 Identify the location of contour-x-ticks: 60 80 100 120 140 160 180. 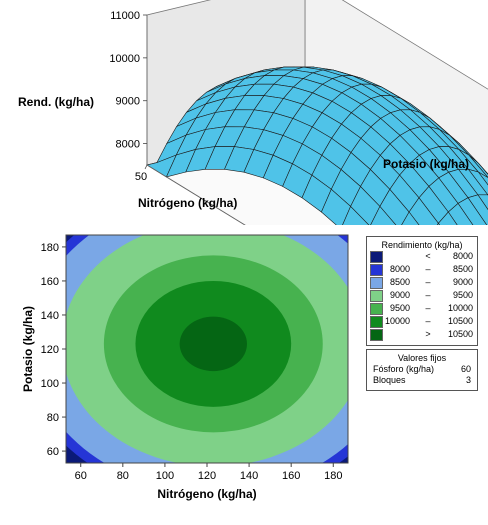
(208, 472).